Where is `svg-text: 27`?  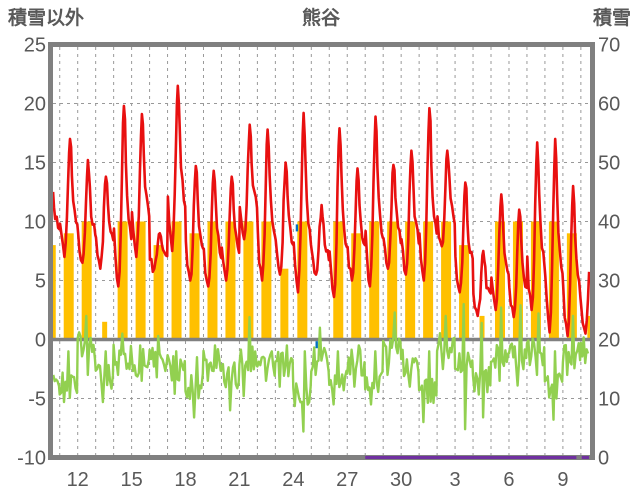 svg-text: 27 is located at coordinates (347, 480).